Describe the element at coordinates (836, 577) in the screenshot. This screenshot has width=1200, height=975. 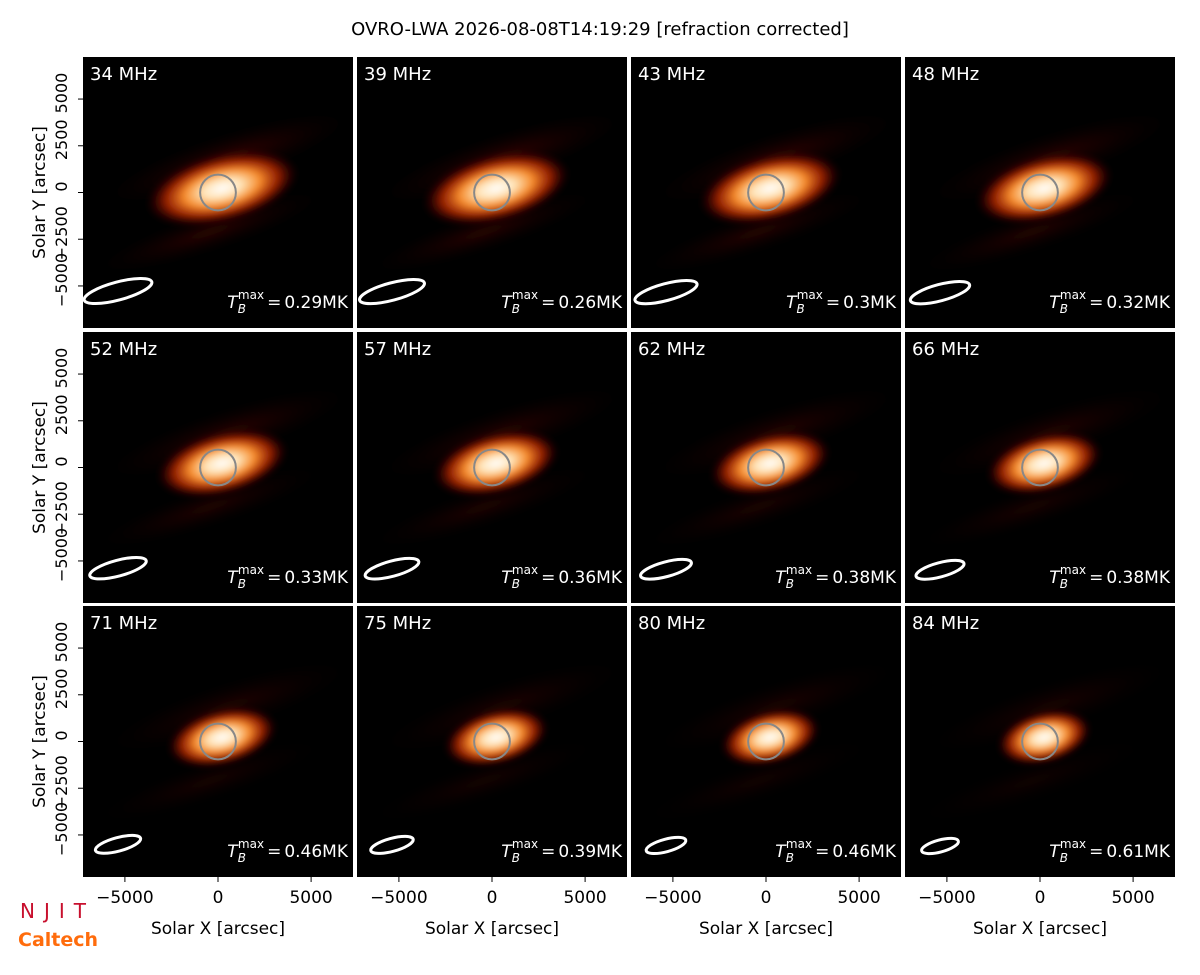
I see `tb-label: TBmax = 0.38MK` at that location.